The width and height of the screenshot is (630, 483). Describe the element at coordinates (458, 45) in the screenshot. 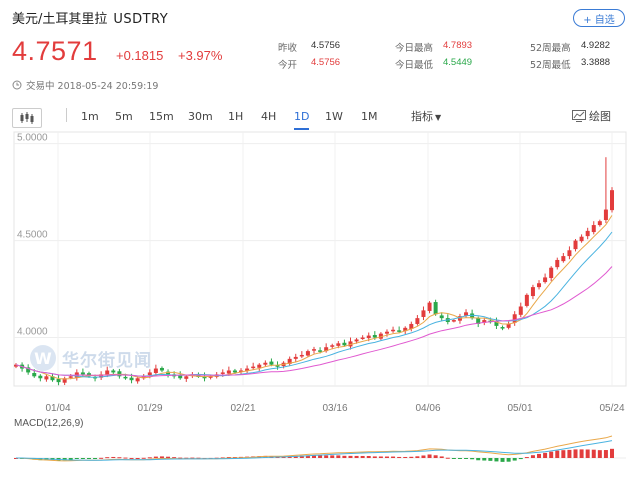

I see `day-high-value: 4.7893` at that location.